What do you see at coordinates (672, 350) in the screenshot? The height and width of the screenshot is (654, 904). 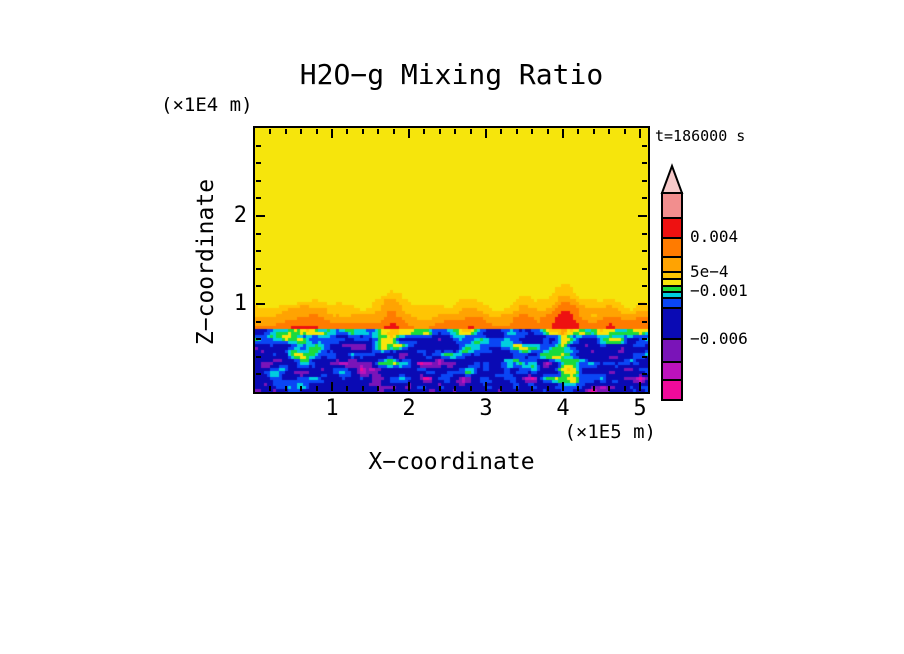 I see `colorbar-segment-purple` at bounding box center [672, 350].